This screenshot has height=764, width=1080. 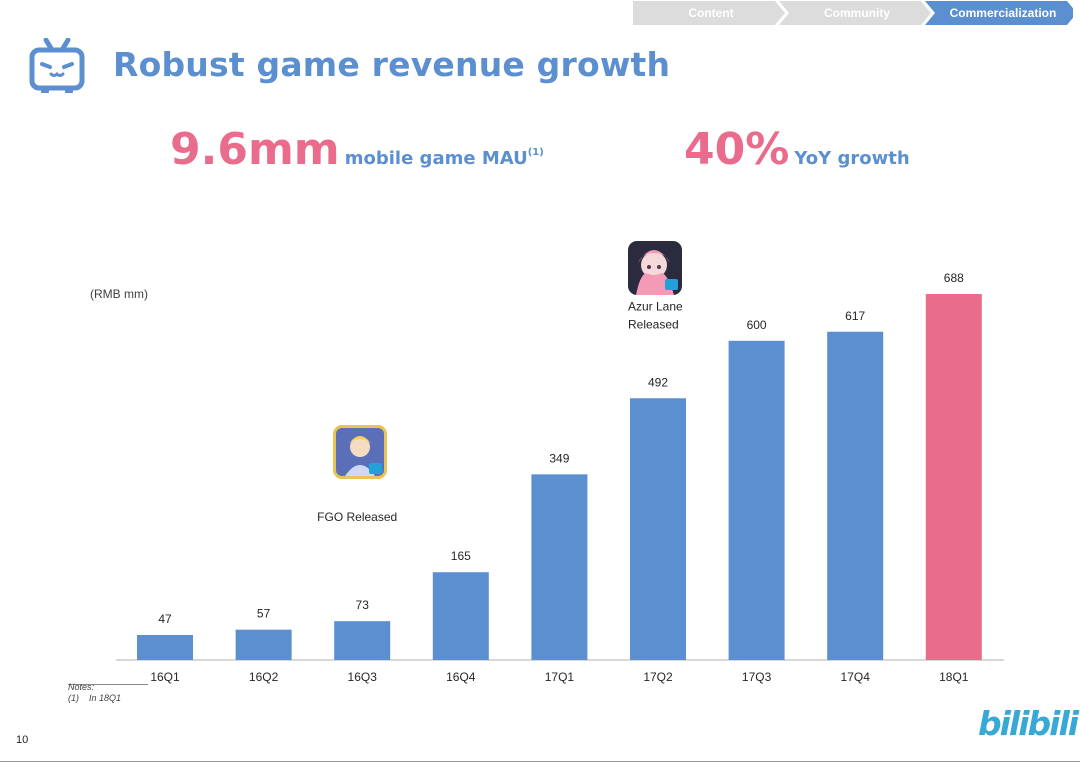 I want to click on value-label-16Q4: 165, so click(x=461, y=556).